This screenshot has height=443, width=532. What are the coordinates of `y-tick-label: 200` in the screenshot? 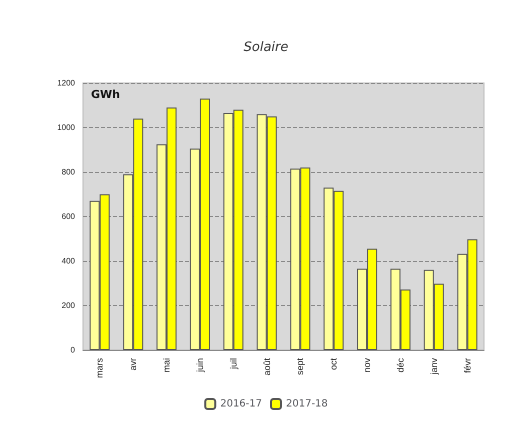 It's located at (69, 305).